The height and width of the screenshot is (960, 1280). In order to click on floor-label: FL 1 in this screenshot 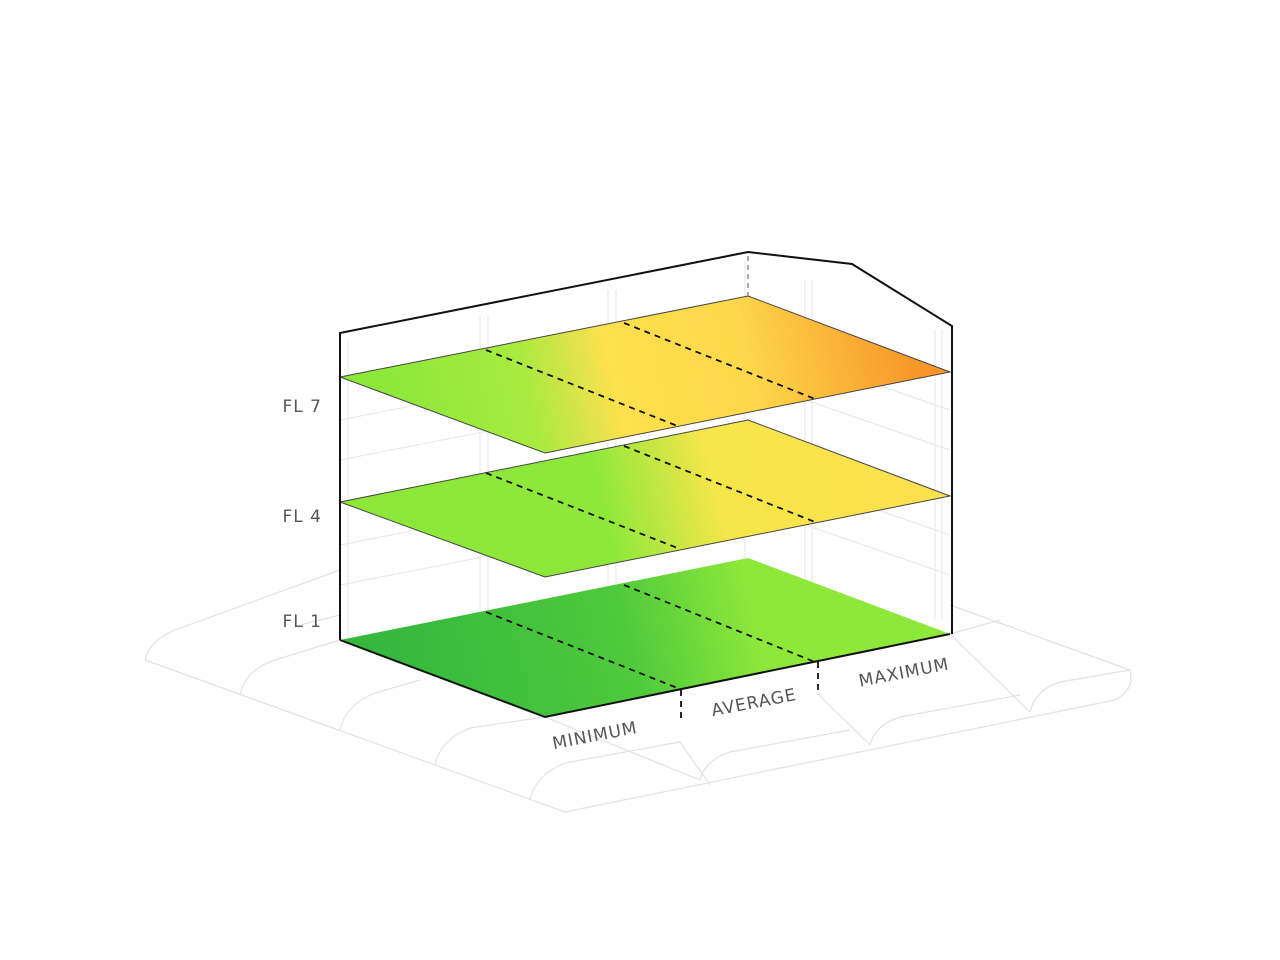, I will do `click(302, 622)`.